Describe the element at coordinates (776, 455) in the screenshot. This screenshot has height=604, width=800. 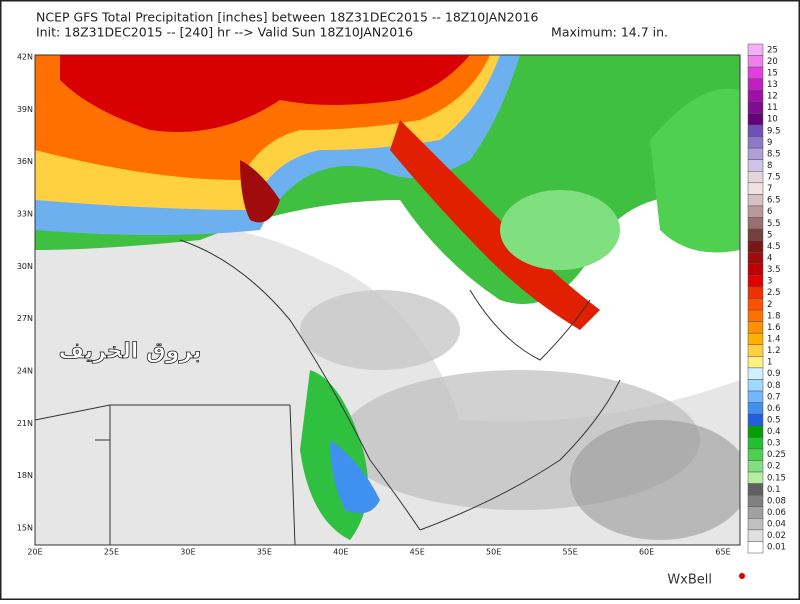
I see `colorbar-label: 0.25` at that location.